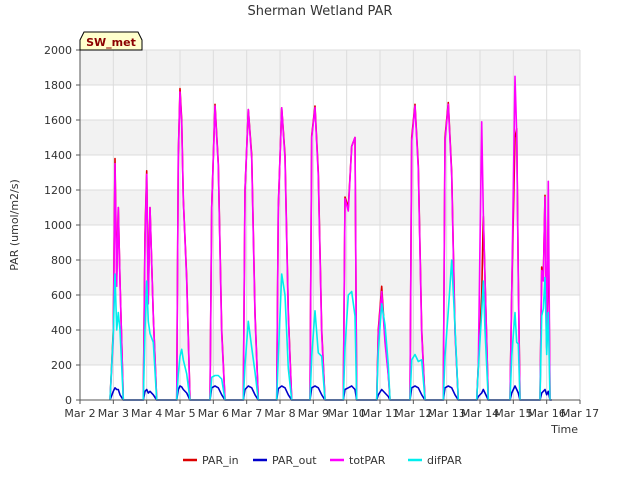  I want to click on x-tick-label: Mar 8, so click(279, 413).